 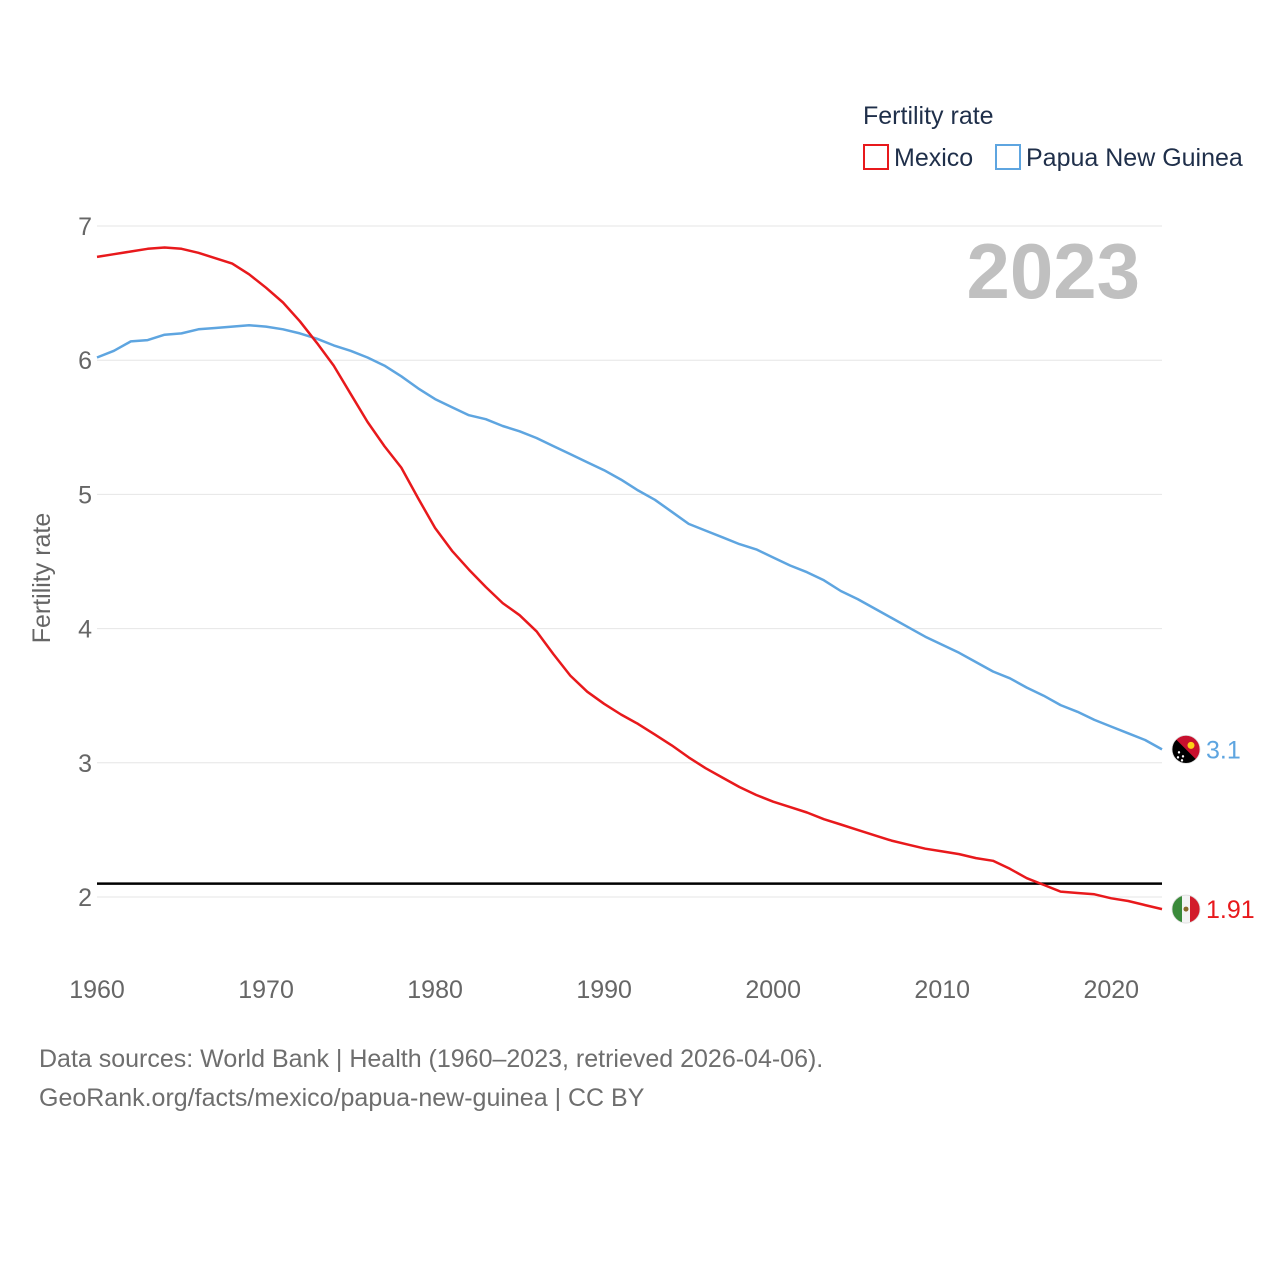 What do you see at coordinates (1053, 271) in the screenshot?
I see `current-year-label: 2023` at bounding box center [1053, 271].